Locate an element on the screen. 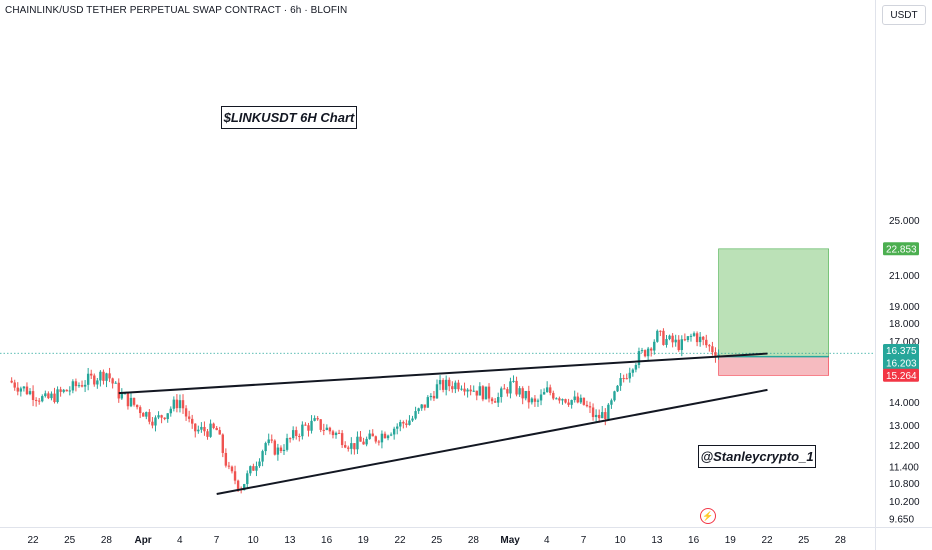 Image resolution: width=932 pixels, height=550 pixels. target-zone is located at coordinates (773, 302).